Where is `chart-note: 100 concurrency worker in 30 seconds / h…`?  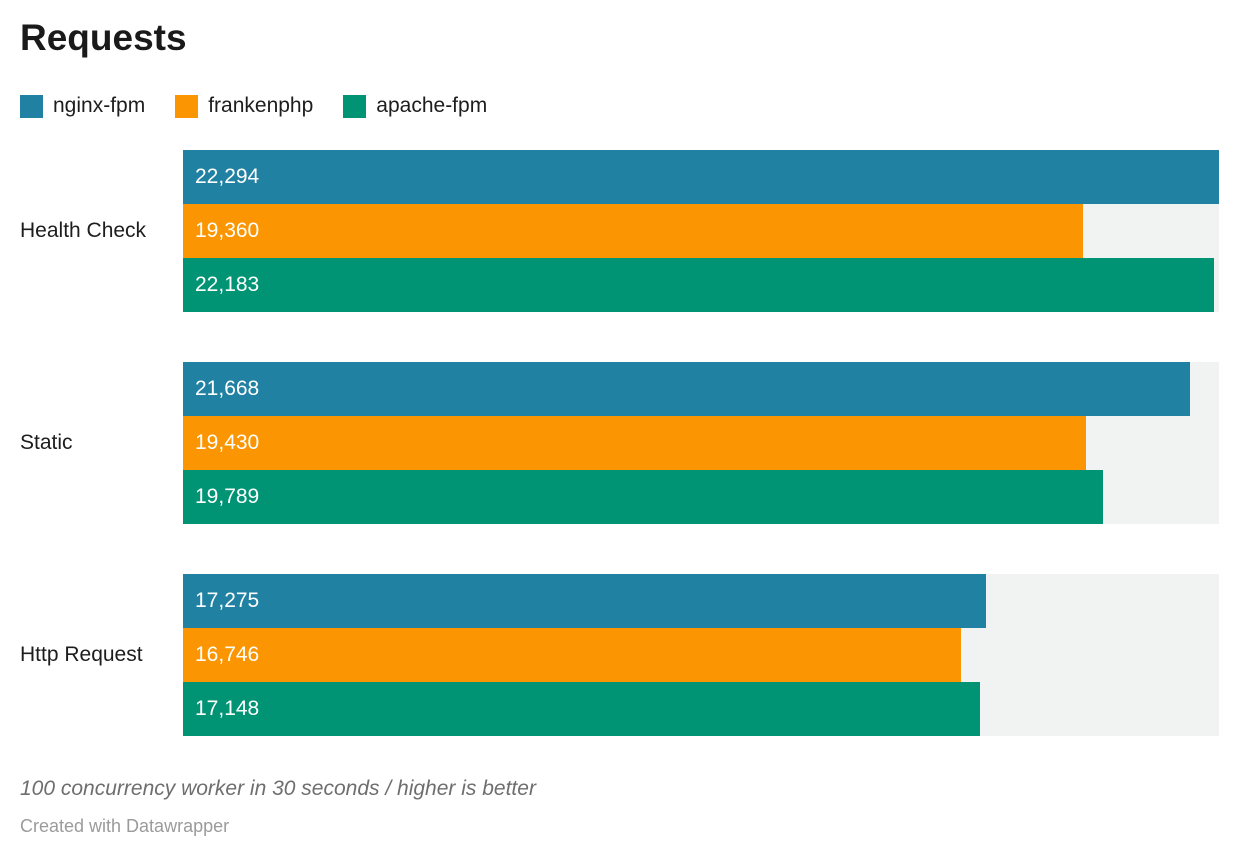 chart-note: 100 concurrency worker in 30 seconds / h… is located at coordinates (278, 788).